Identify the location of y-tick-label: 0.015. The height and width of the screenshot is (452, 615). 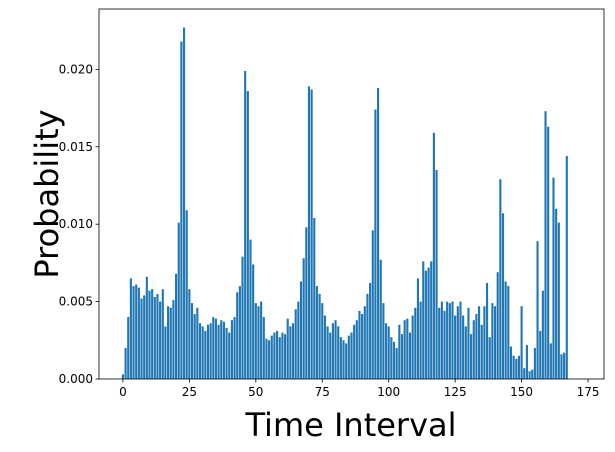
(76, 147).